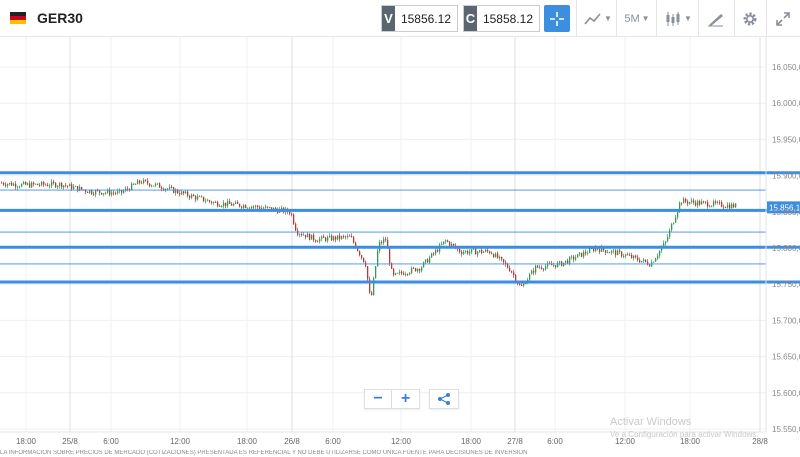 The image size is (800, 457). What do you see at coordinates (678, 18) in the screenshot?
I see `candle-style-dropdown: ▼` at bounding box center [678, 18].